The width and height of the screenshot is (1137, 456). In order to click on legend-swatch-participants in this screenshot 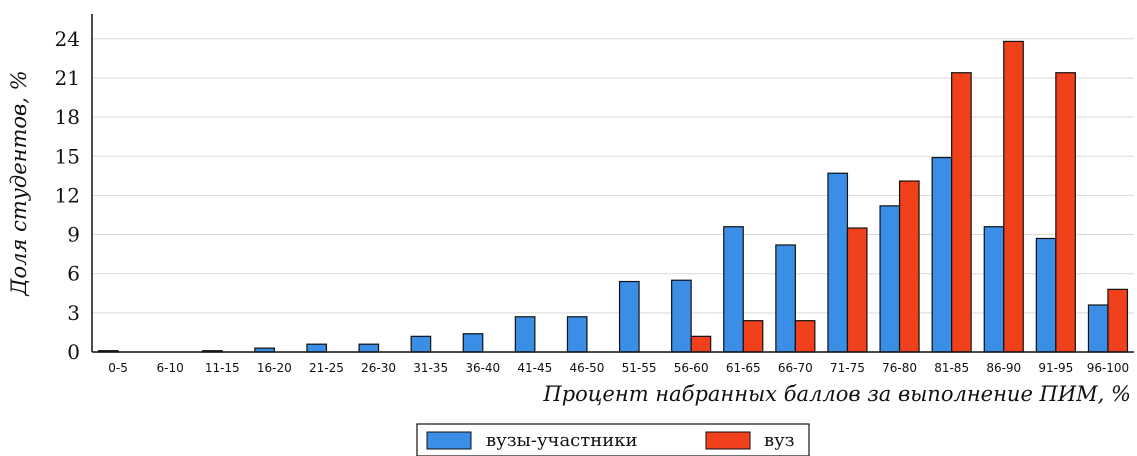, I will do `click(449, 440)`.